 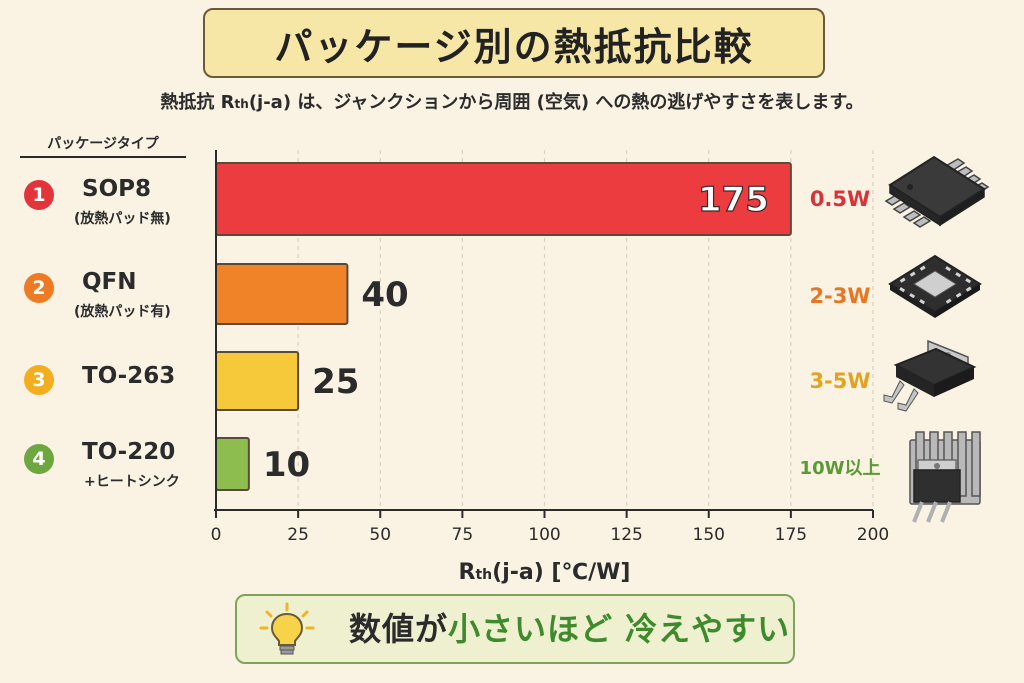 I want to click on number-badge: 4, so click(x=39, y=459).